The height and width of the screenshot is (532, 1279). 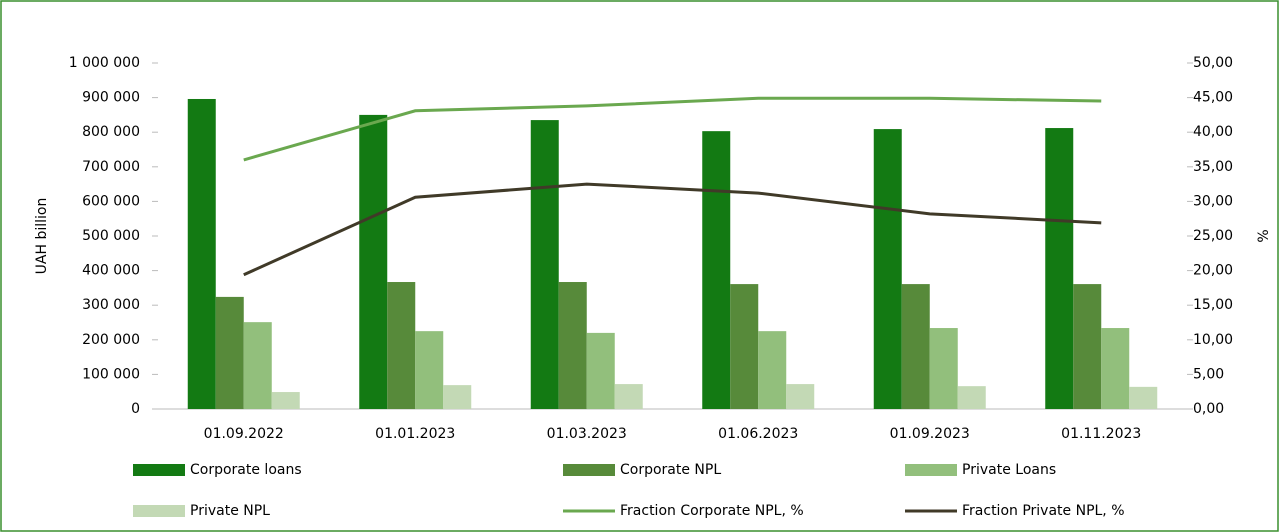 What do you see at coordinates (1213, 340) in the screenshot?
I see `y2-tick-label: 10,00` at bounding box center [1213, 340].